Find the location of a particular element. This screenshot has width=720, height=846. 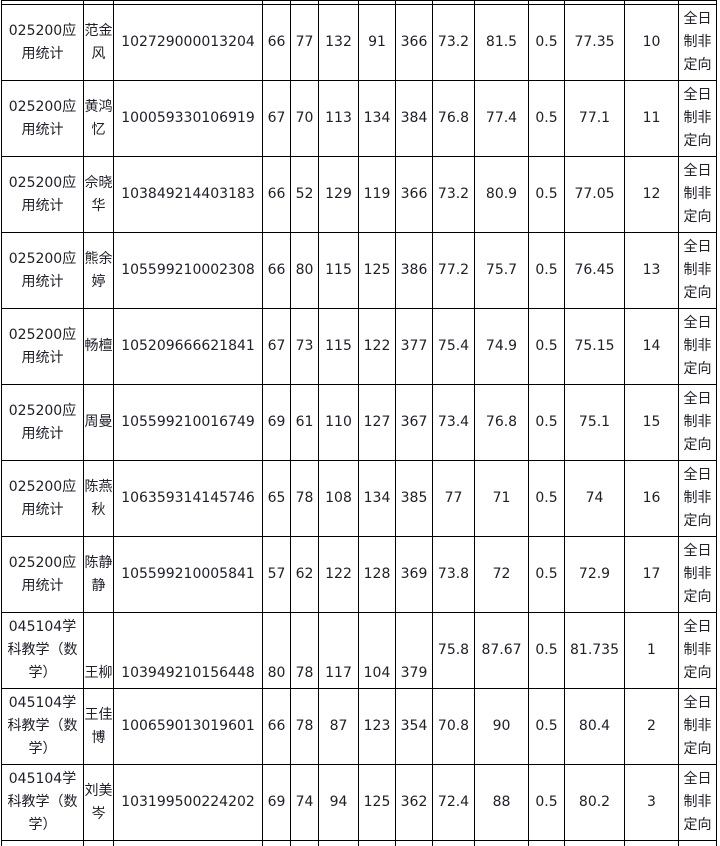

cell-score2: 61 is located at coordinates (304, 422).